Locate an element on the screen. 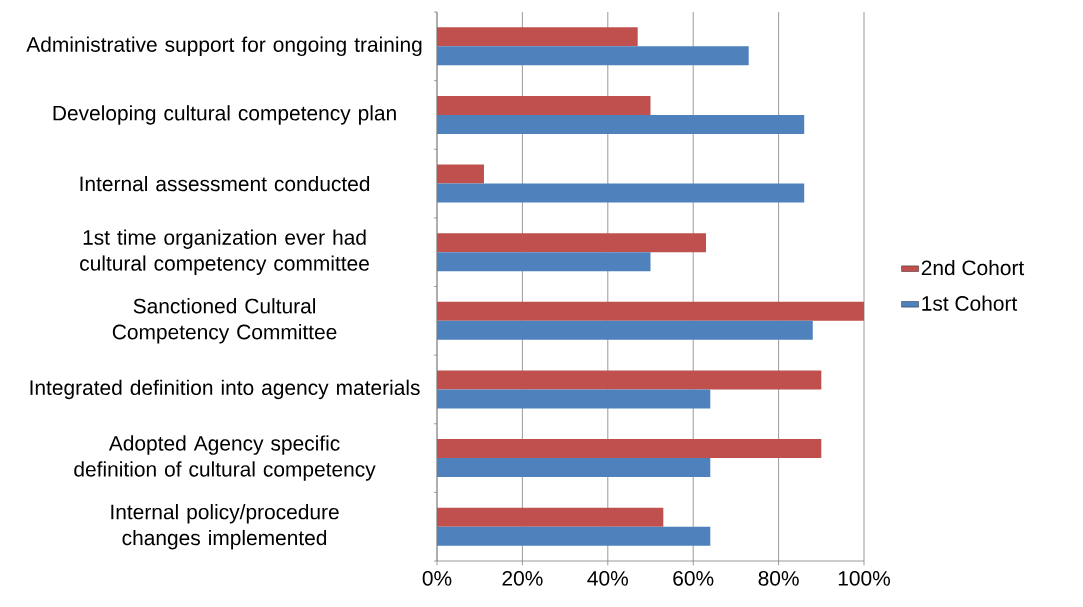 The height and width of the screenshot is (607, 1083). x-tick-label: 100% is located at coordinates (864, 578).